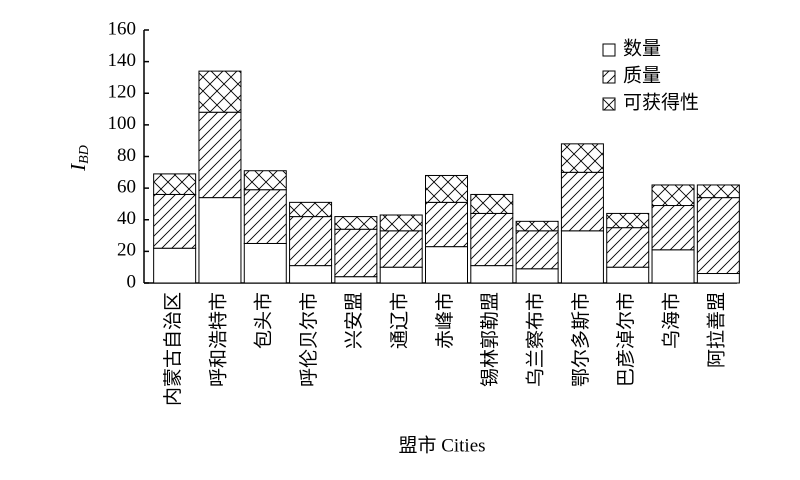 The height and width of the screenshot is (480, 800). What do you see at coordinates (671, 320) in the screenshot?
I see `x-tick-label: 乌海市` at bounding box center [671, 320].